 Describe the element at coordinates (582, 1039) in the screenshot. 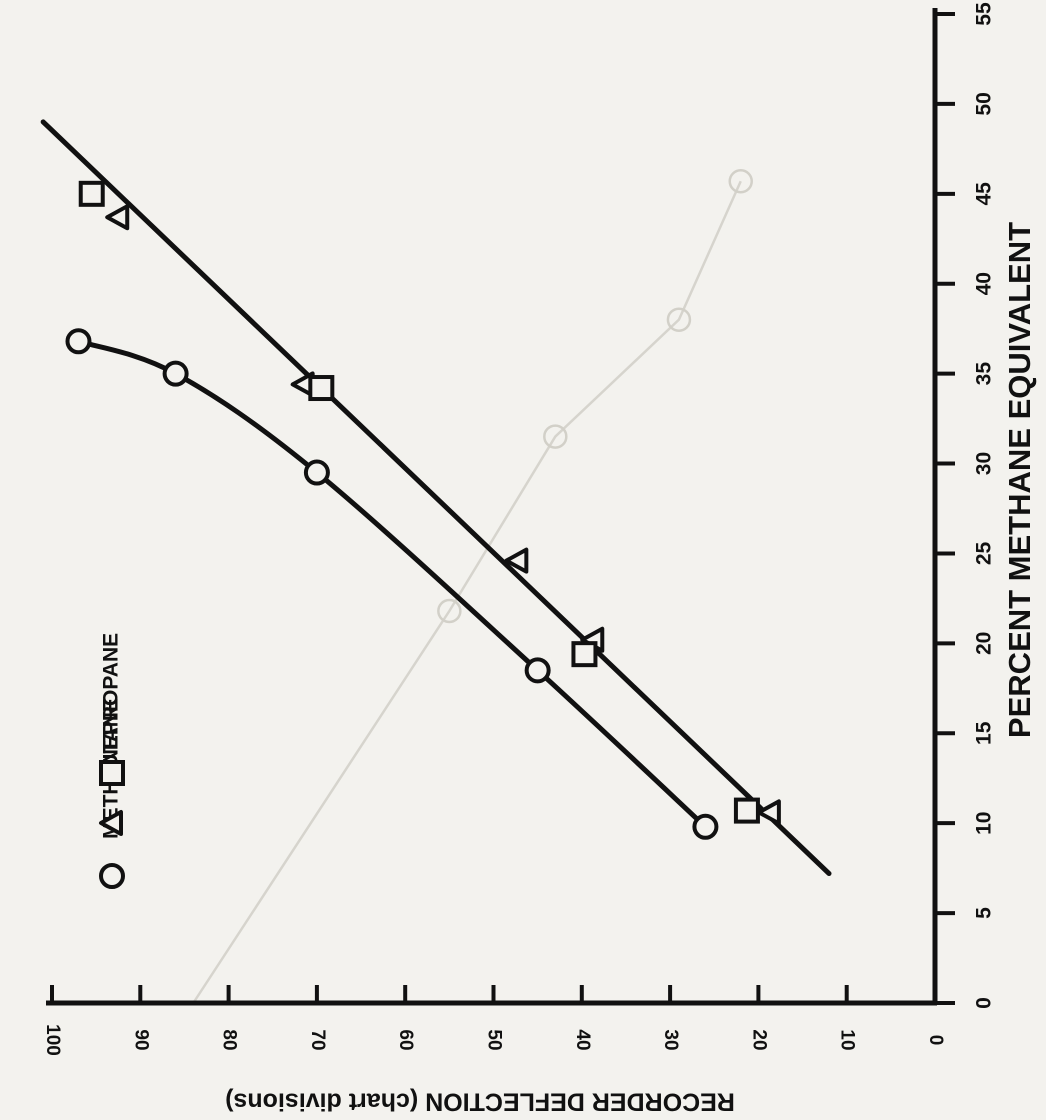

I see `y-tick-label: 40` at that location.